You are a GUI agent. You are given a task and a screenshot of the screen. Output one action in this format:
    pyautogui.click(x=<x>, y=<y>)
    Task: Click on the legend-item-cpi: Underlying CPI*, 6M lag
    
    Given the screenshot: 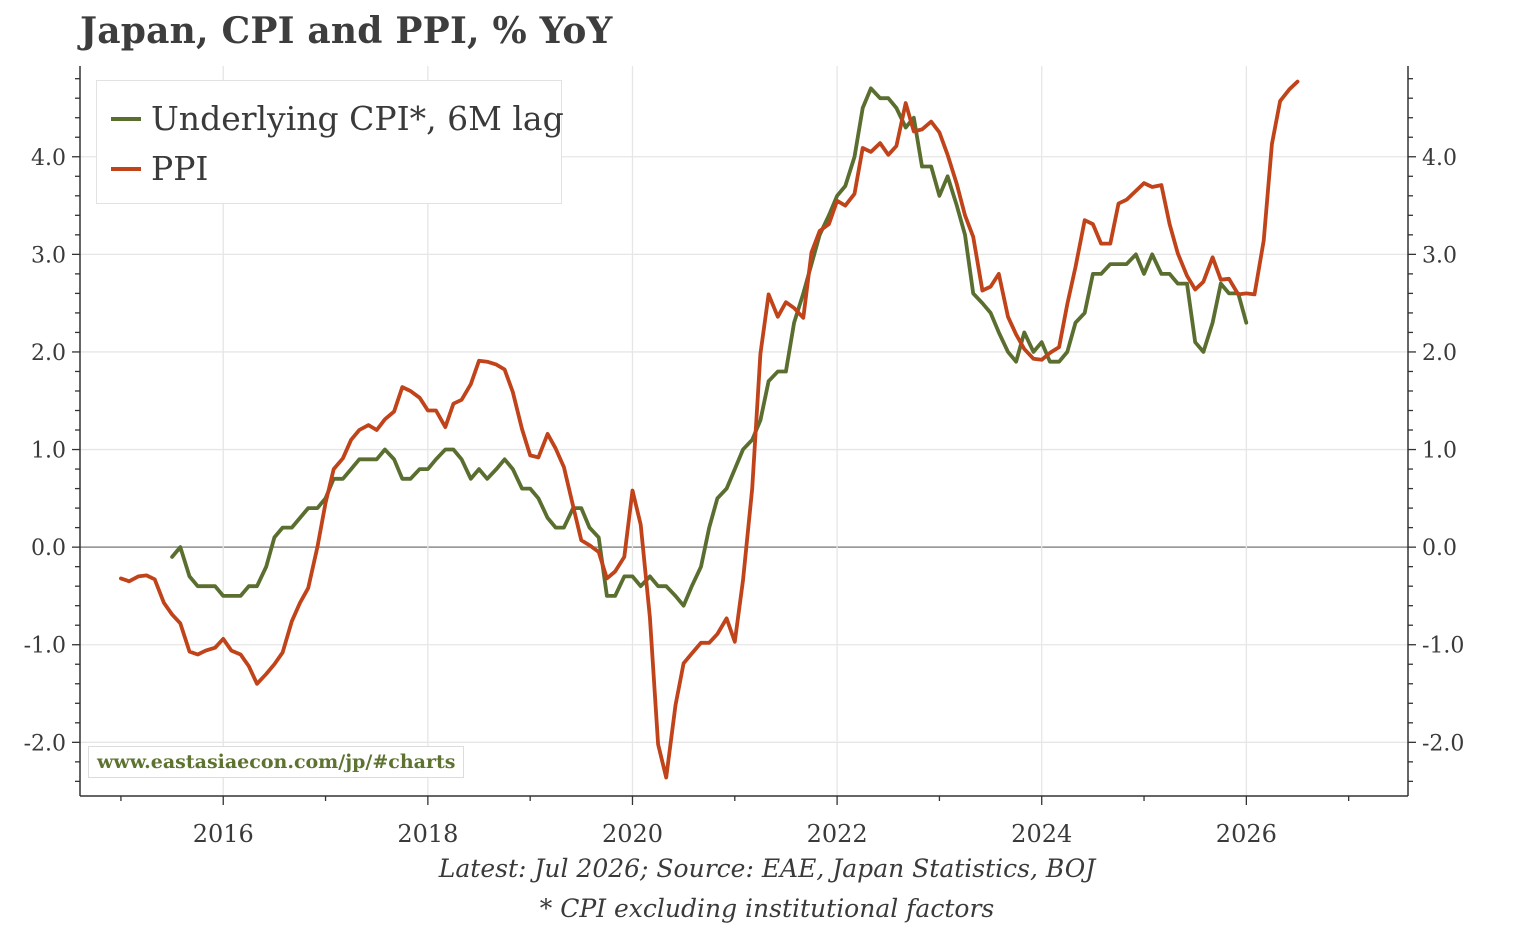 What is the action you would take?
    pyautogui.click(x=337, y=118)
    